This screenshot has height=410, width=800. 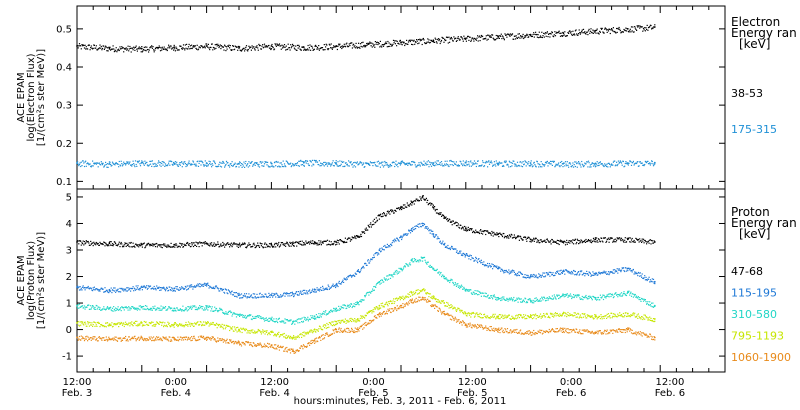 I want to click on legend-item: 38-53, so click(x=747, y=93).